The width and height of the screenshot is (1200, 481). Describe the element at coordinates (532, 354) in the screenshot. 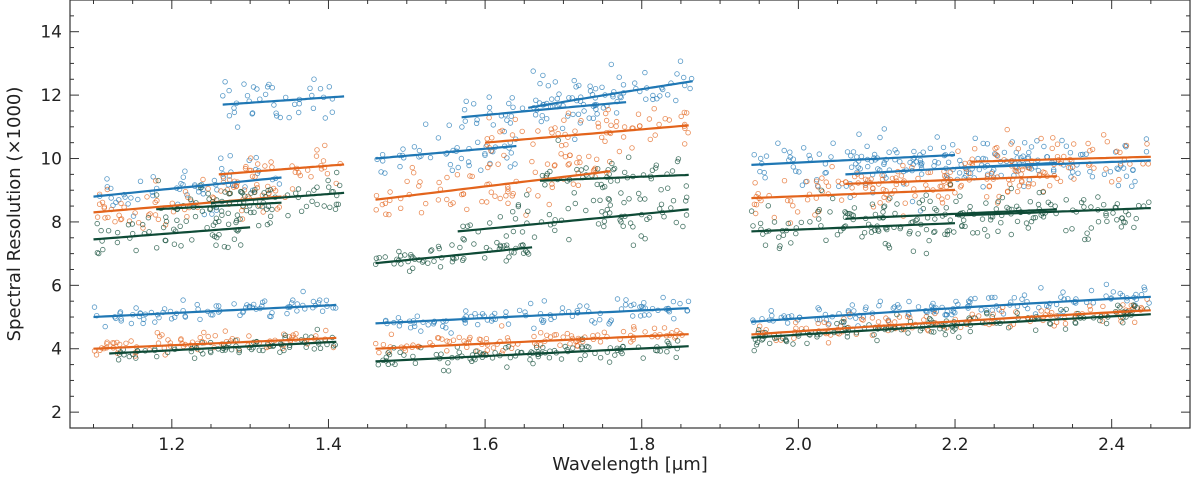

I see `fit-line-h-low-green` at that location.